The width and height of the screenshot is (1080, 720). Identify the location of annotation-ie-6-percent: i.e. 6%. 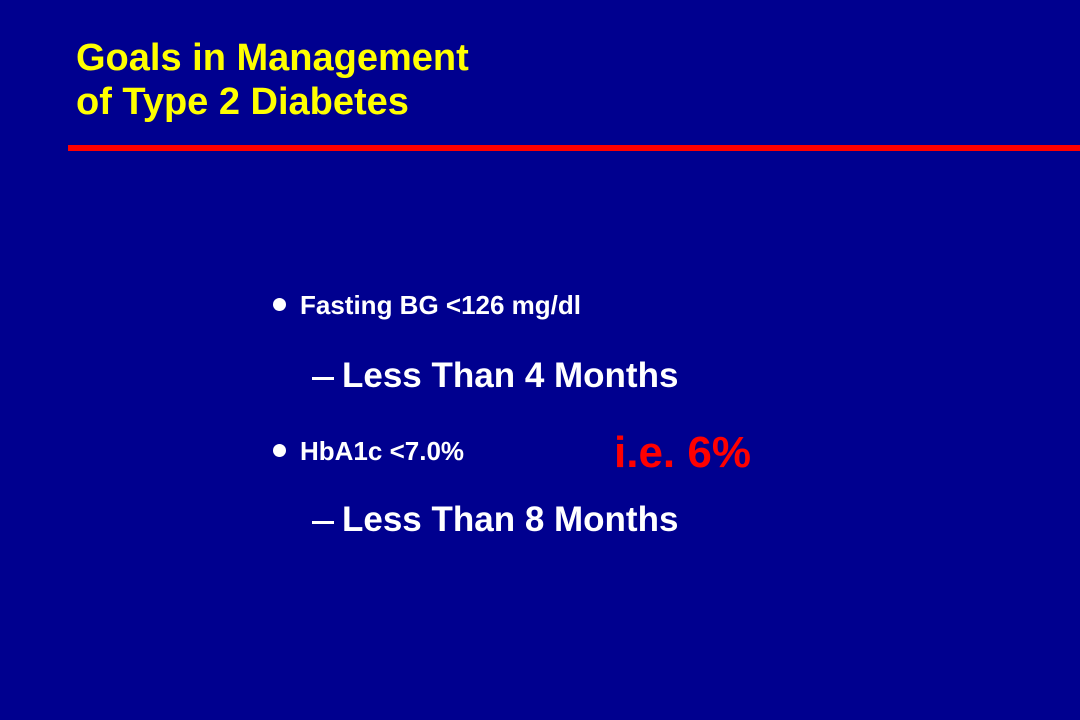
(682, 452).